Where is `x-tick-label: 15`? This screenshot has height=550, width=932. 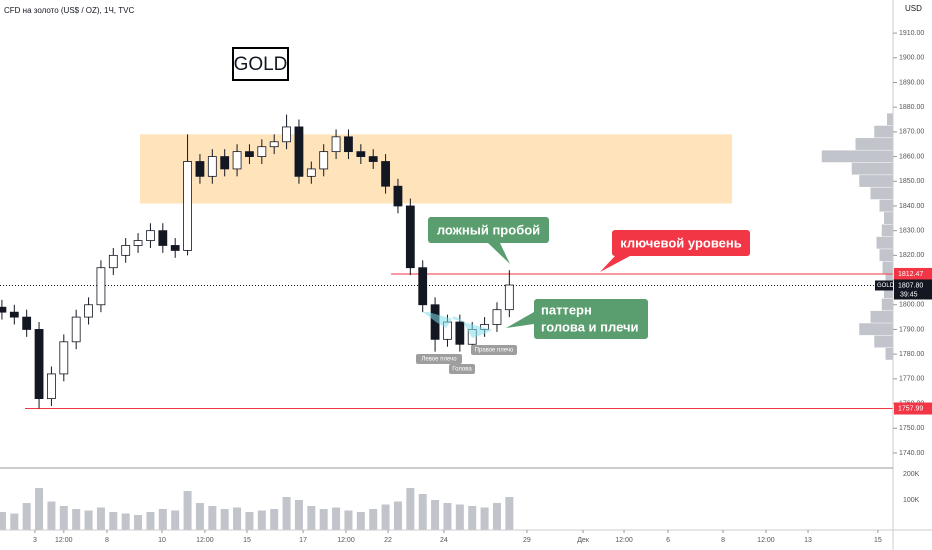
x-tick-label: 15 is located at coordinates (247, 540).